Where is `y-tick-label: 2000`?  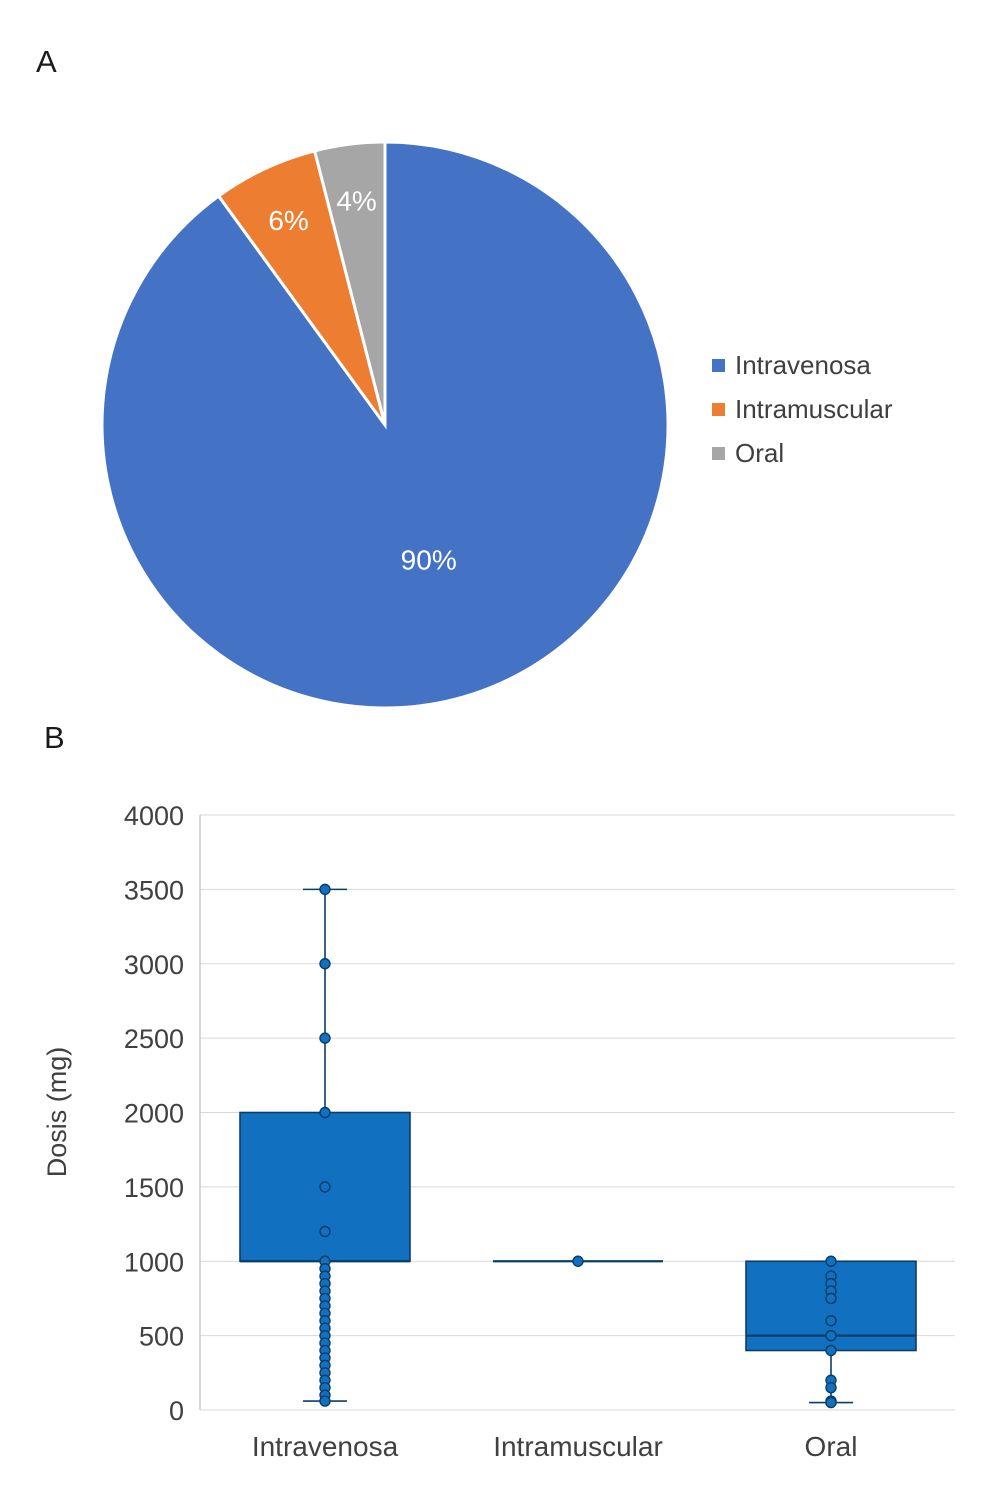
y-tick-label: 2000 is located at coordinates (154, 1114).